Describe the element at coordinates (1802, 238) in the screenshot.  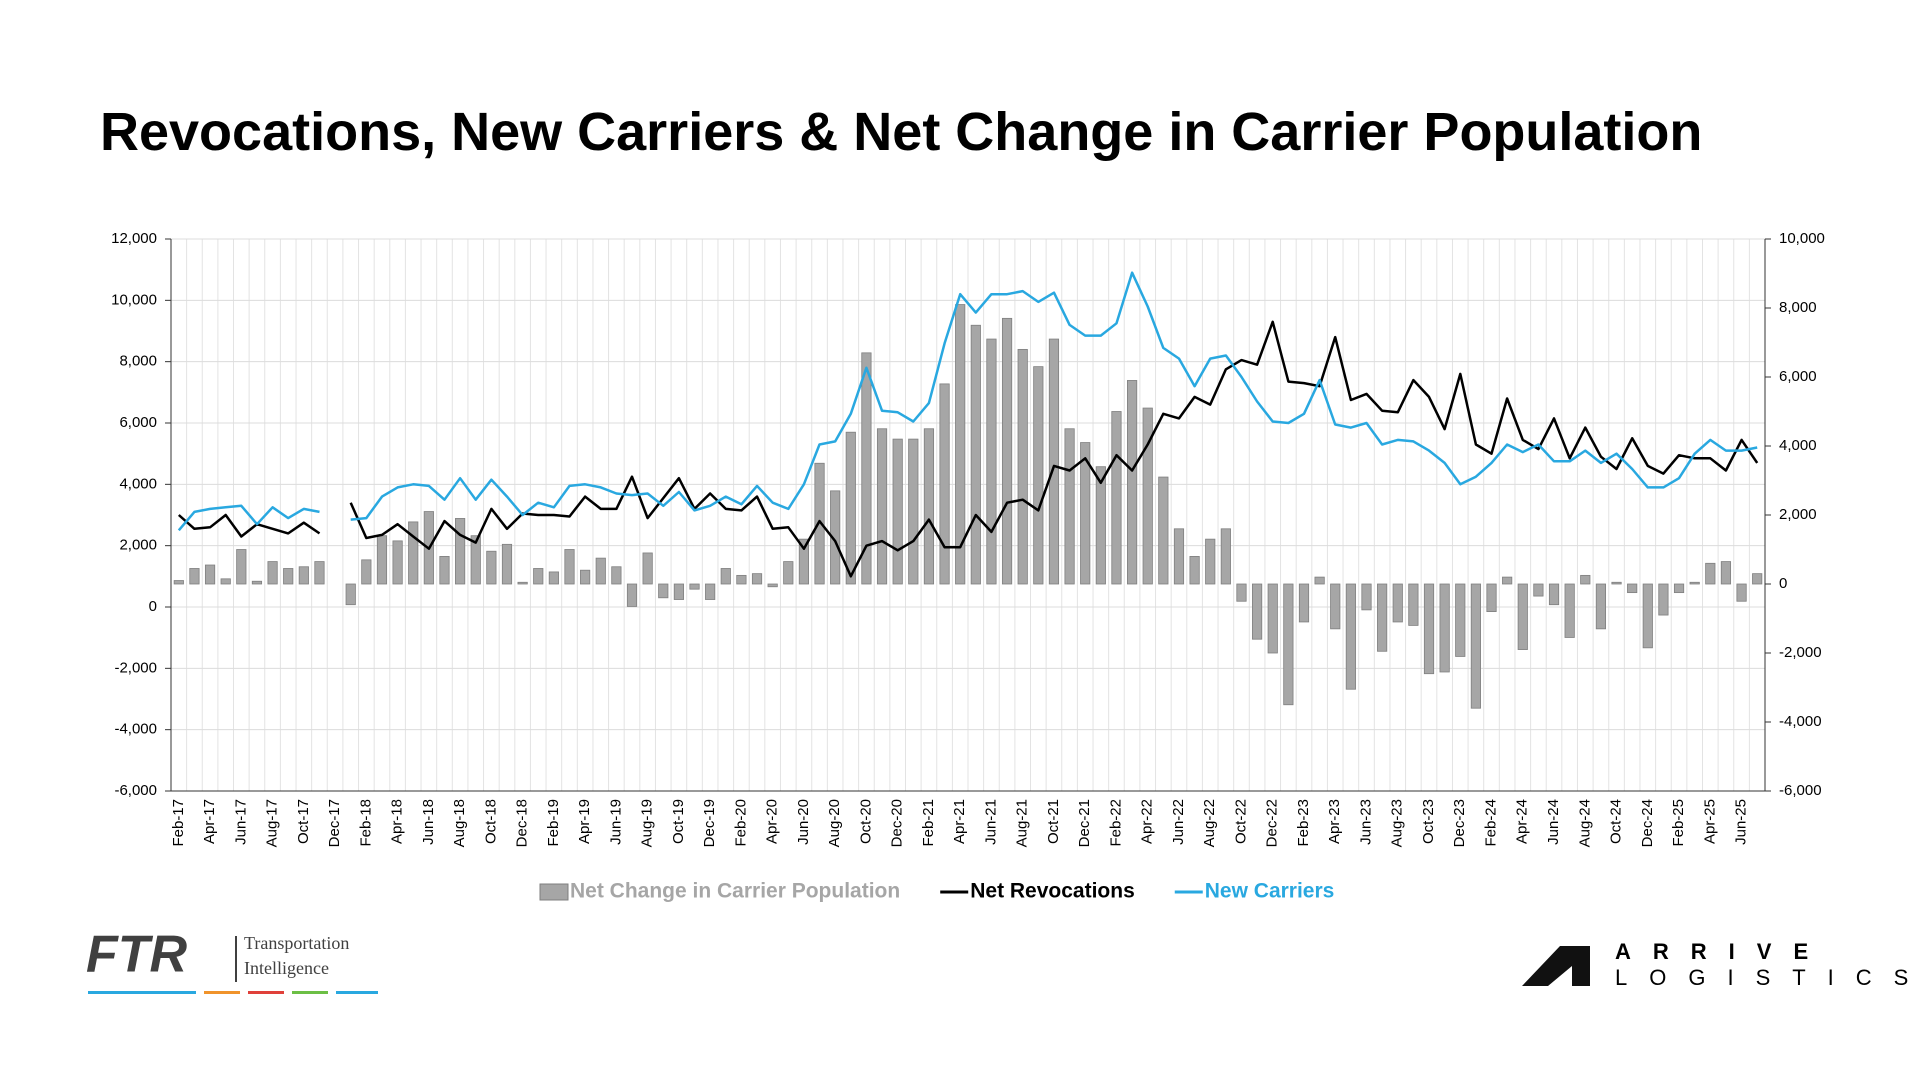
I see `y2-tick-label: 10,000` at that location.